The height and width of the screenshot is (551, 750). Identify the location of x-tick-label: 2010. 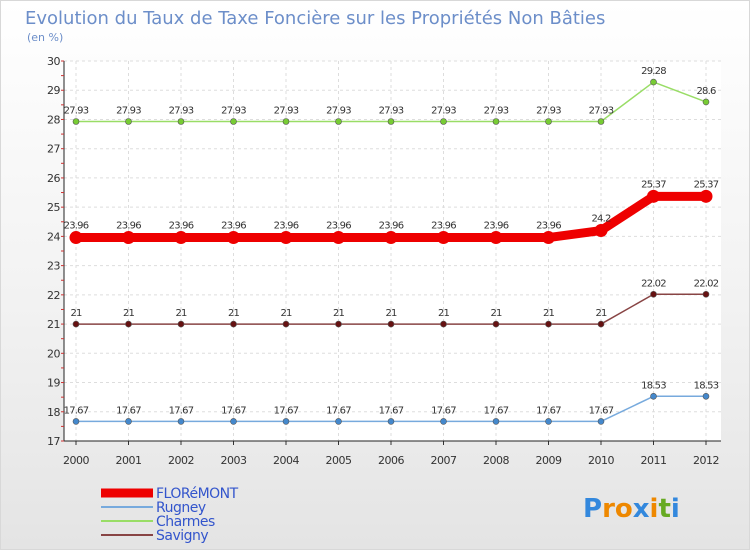
(601, 460).